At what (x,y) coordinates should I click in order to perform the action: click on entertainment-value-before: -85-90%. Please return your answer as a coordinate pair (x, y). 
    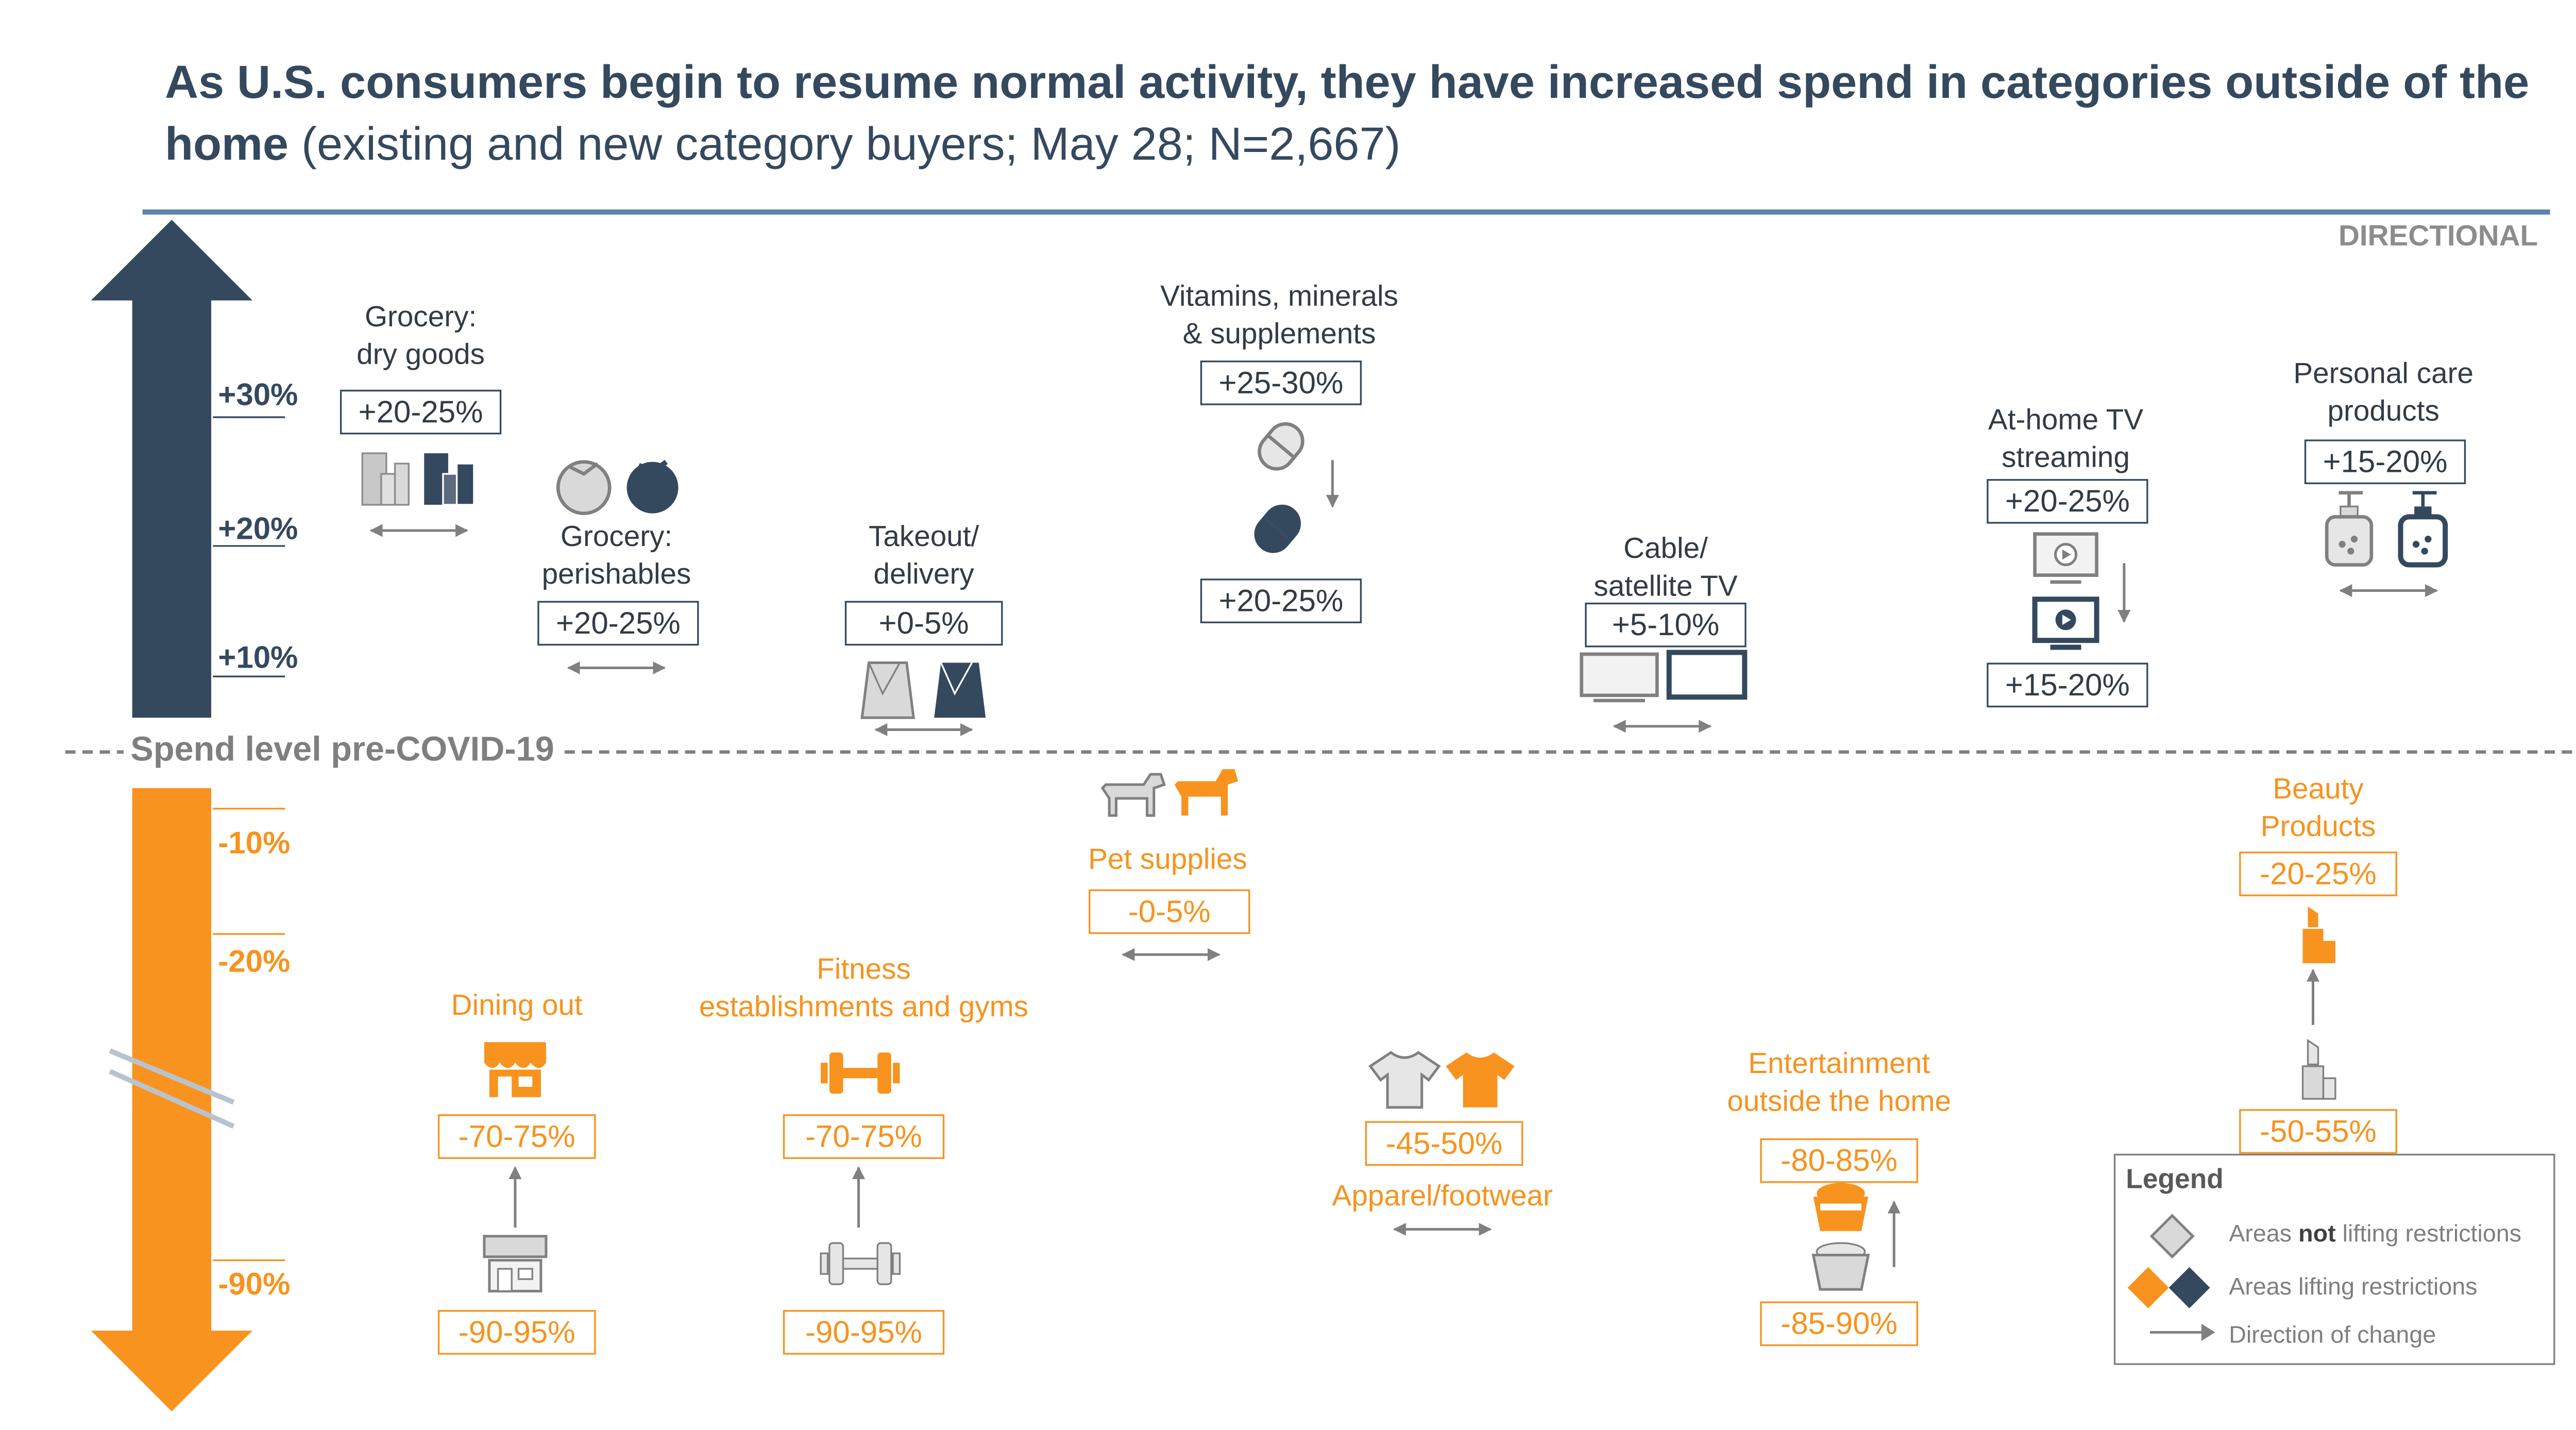
    Looking at the image, I should click on (1839, 1324).